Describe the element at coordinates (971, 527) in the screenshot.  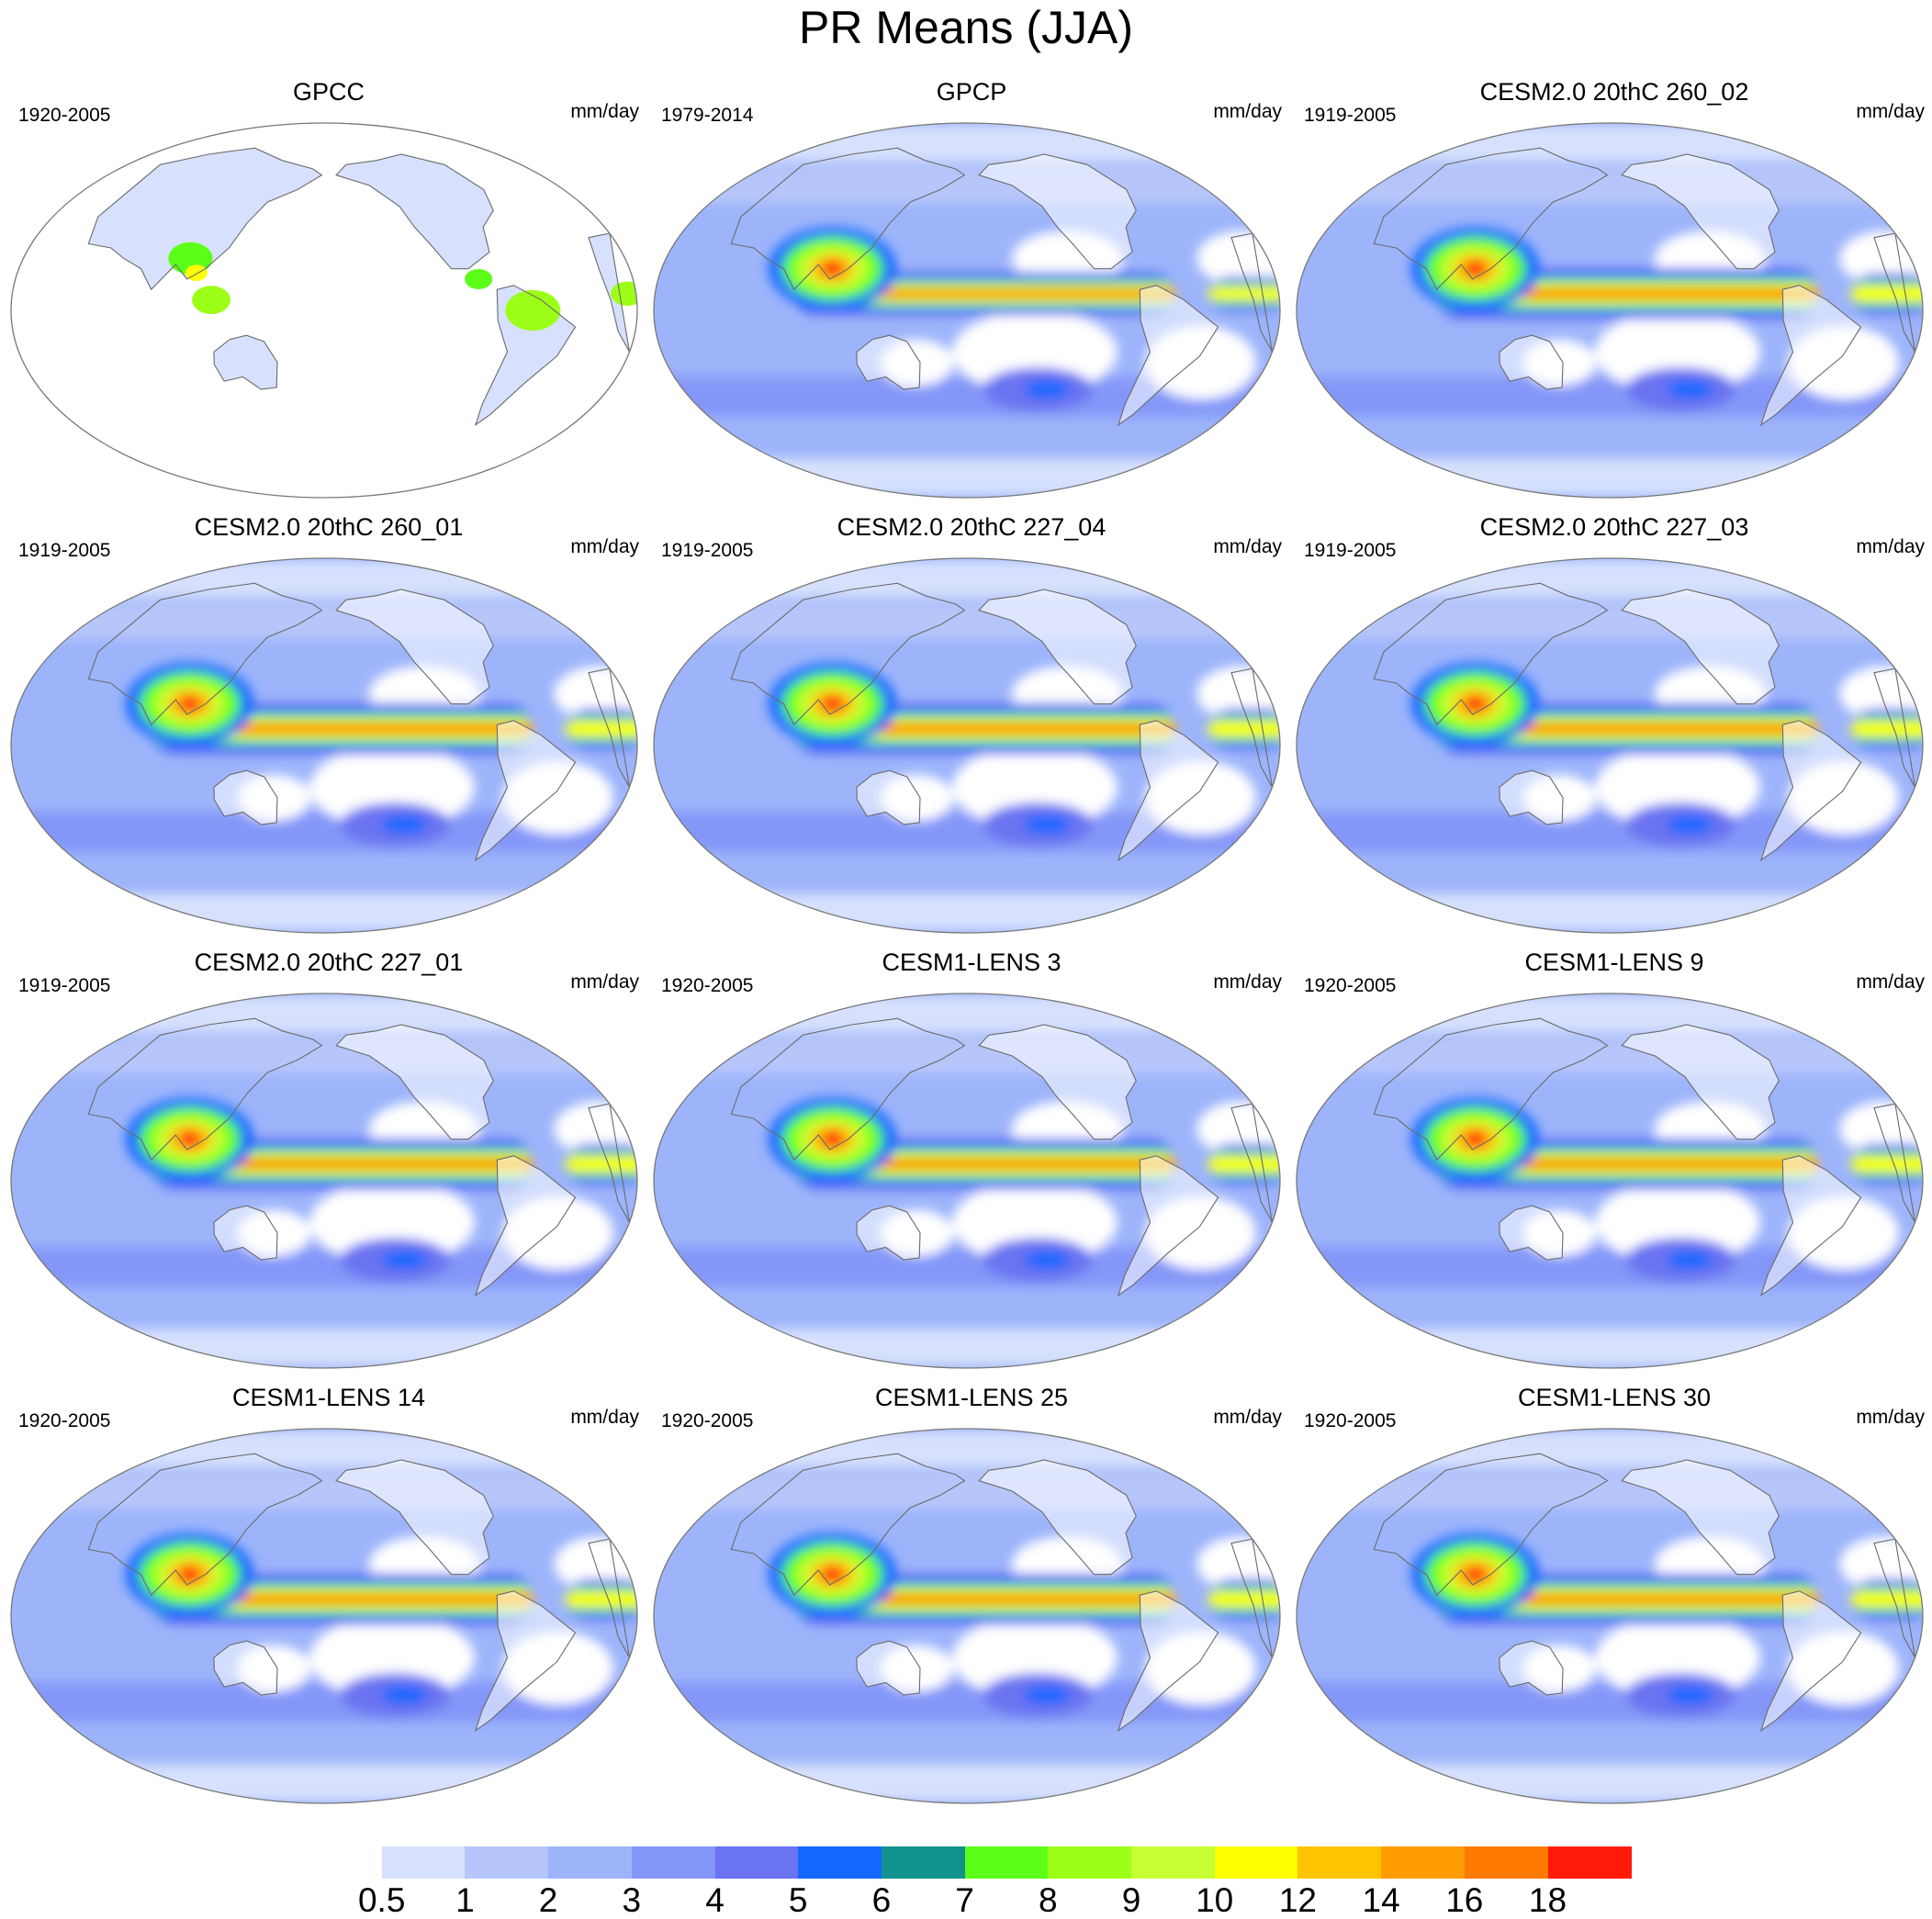
I see `panel-title: CESM2.0 20thC 227_04` at that location.